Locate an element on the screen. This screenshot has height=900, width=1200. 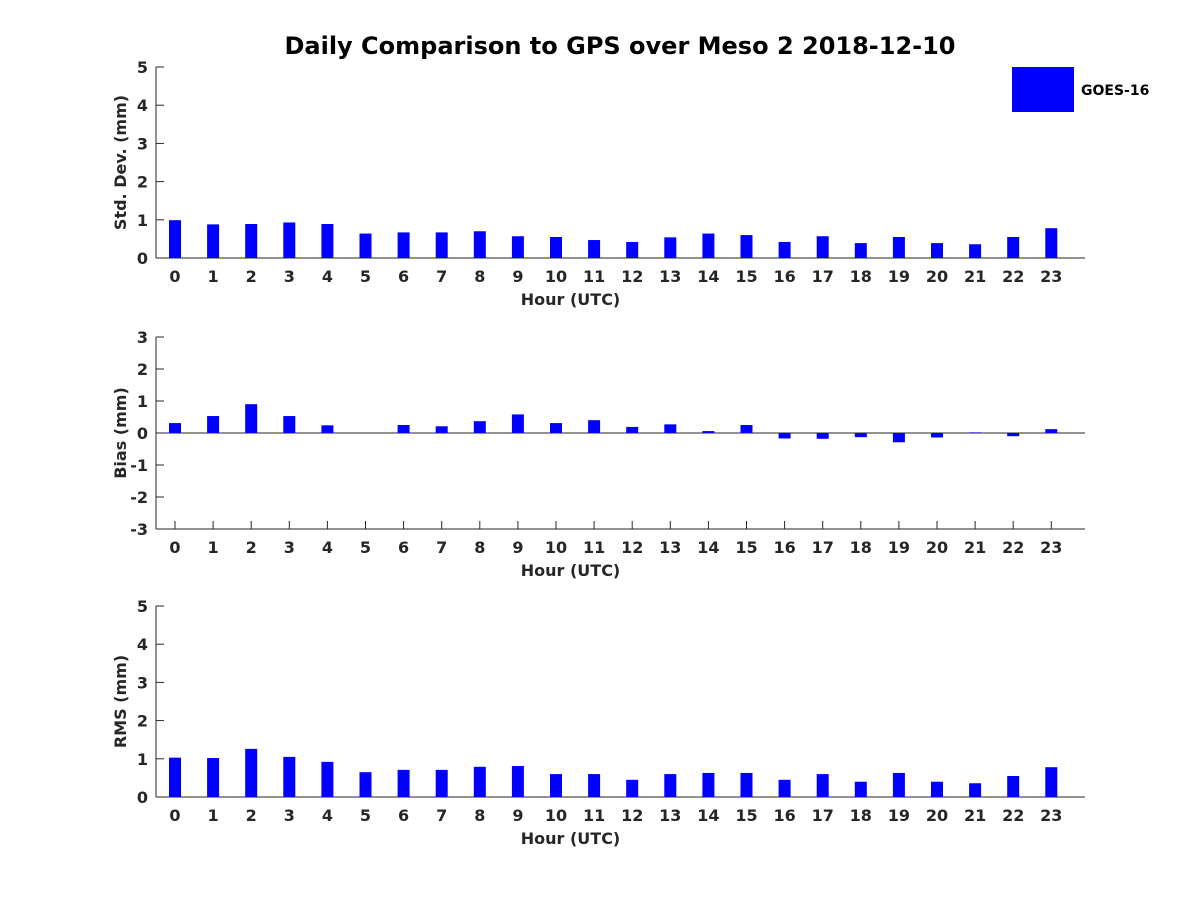
bias-x-tick-label: 23 is located at coordinates (1051, 547).